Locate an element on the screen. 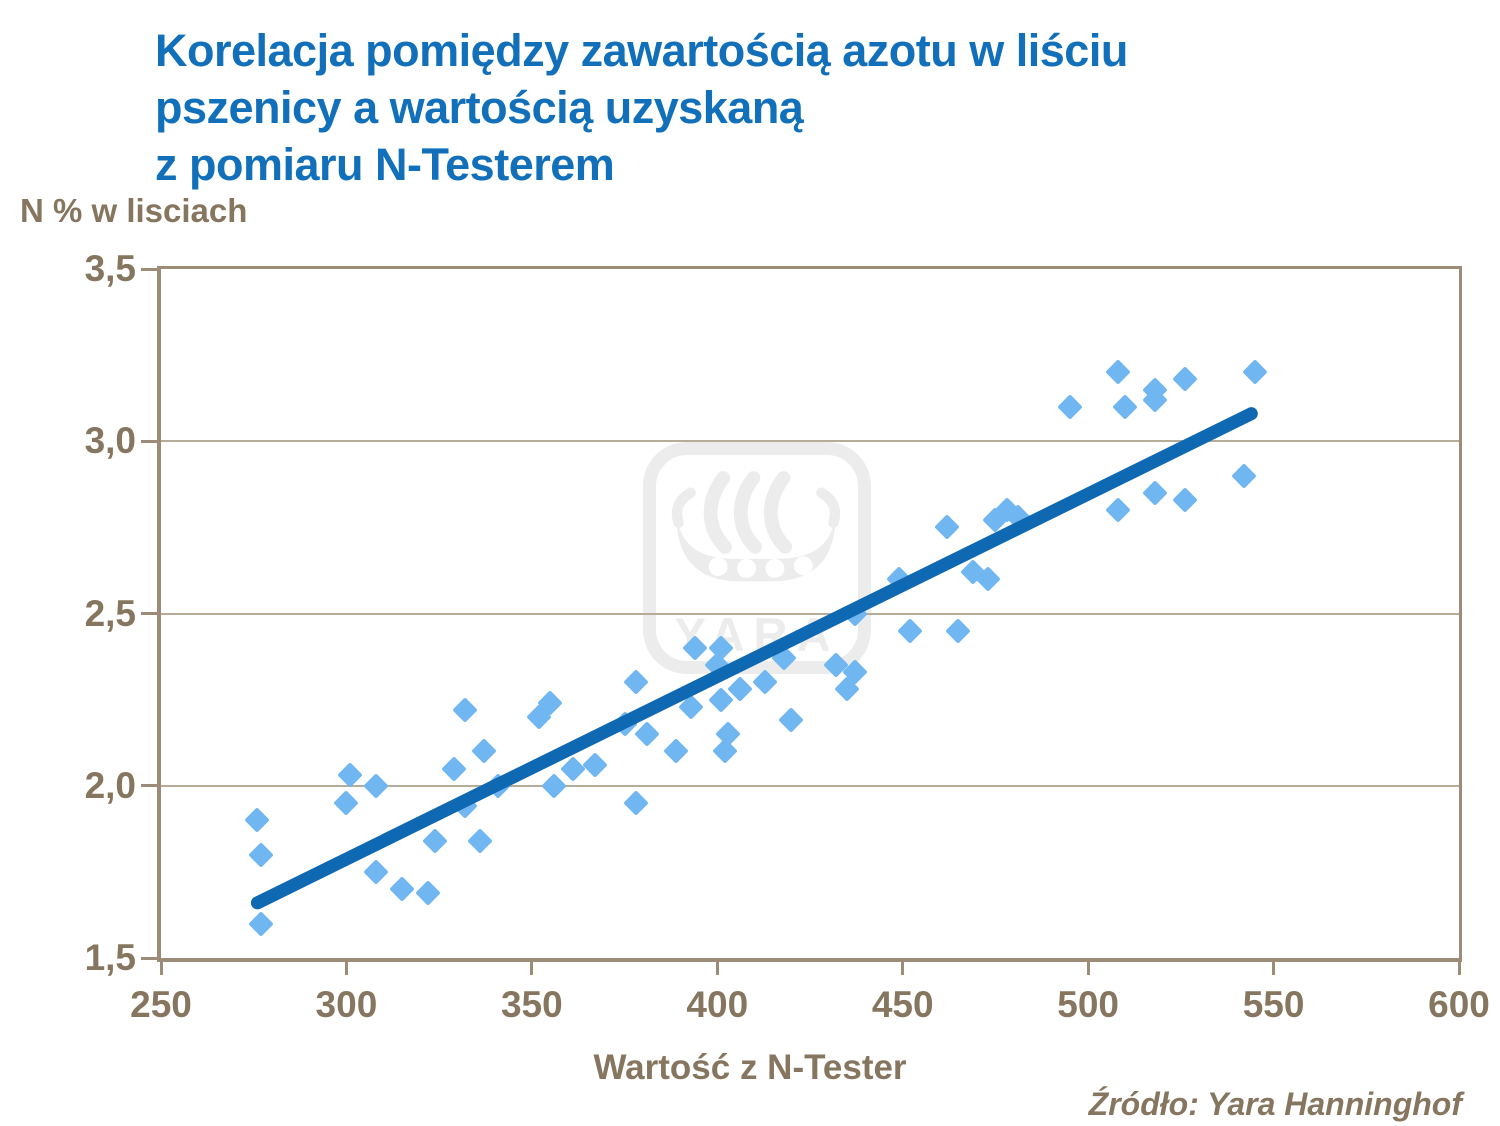  chart-title-line-3: z pomiaru N-Testerem is located at coordinates (385, 164).